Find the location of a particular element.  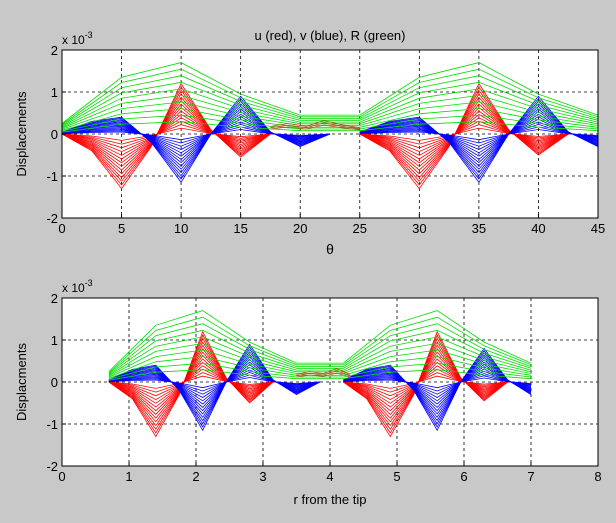

bottom-y-axis-label: Displacments is located at coordinates (21, 381).